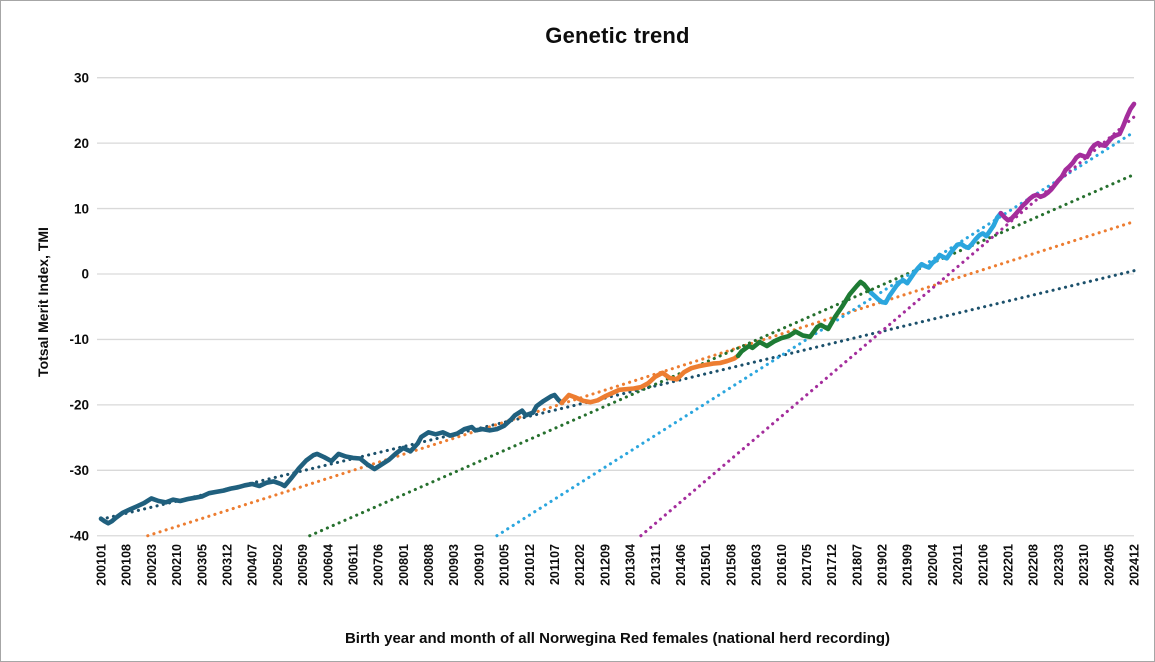 The width and height of the screenshot is (1155, 662). I want to click on x-tick-label-201807: 201807, so click(857, 565).